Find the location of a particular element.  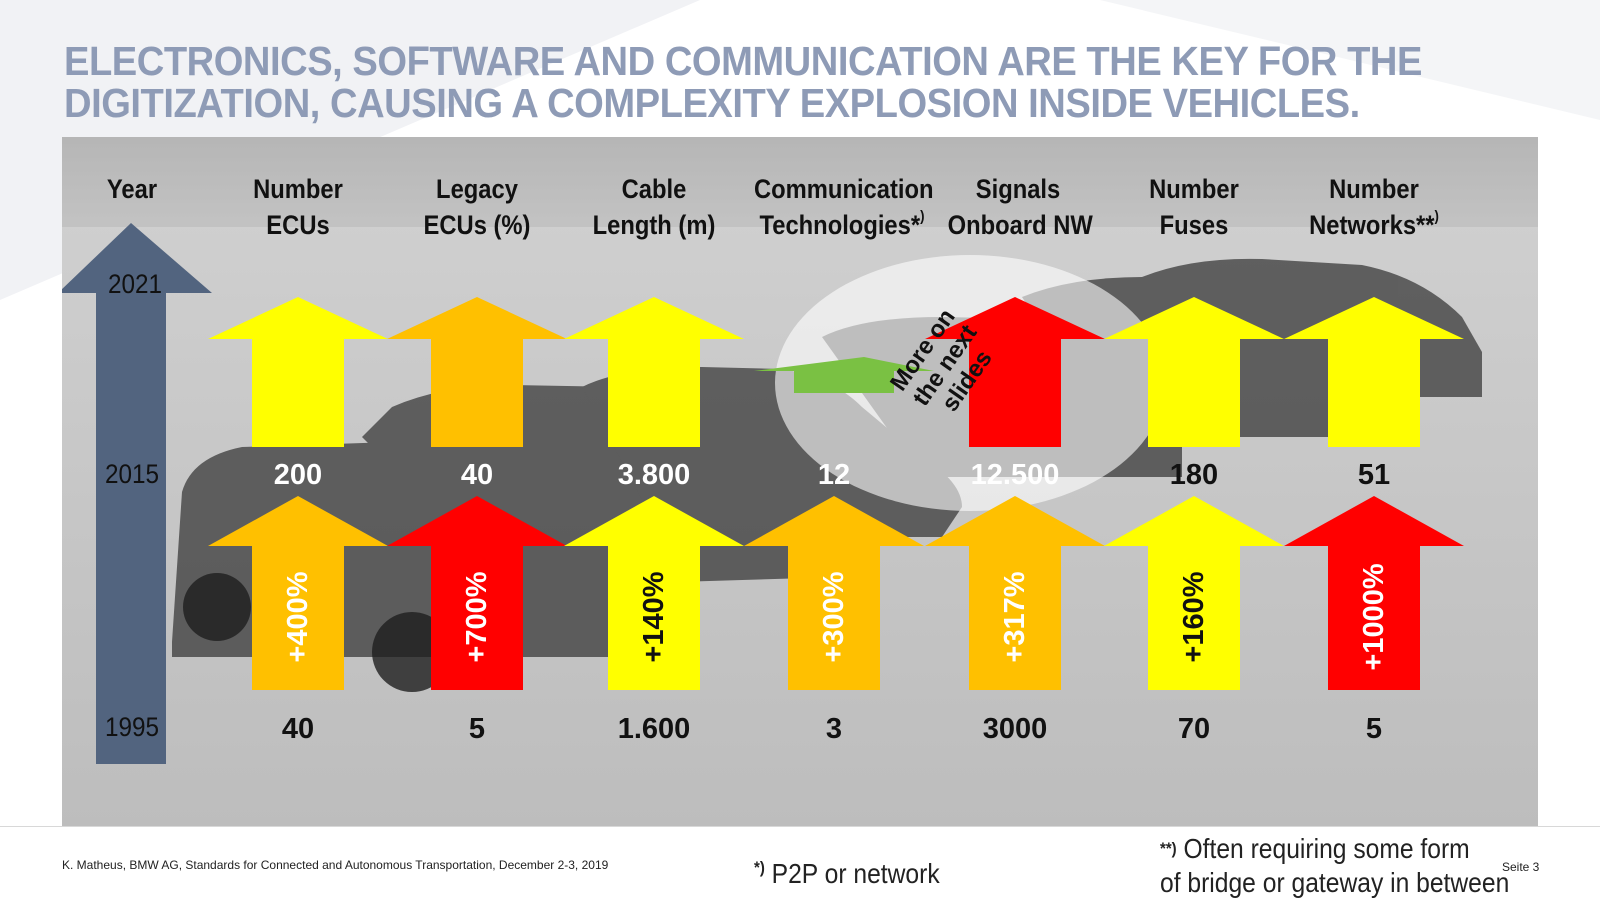

value-1995: 3 is located at coordinates (834, 729).